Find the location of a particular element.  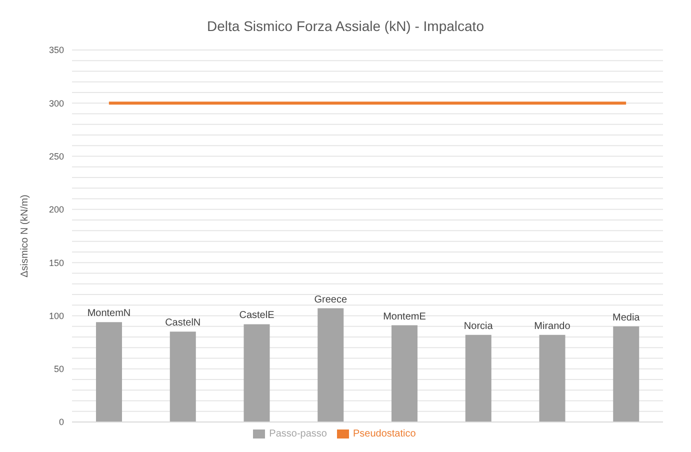

y-axis-title: Δsismico N (kN/m) is located at coordinates (25, 236).